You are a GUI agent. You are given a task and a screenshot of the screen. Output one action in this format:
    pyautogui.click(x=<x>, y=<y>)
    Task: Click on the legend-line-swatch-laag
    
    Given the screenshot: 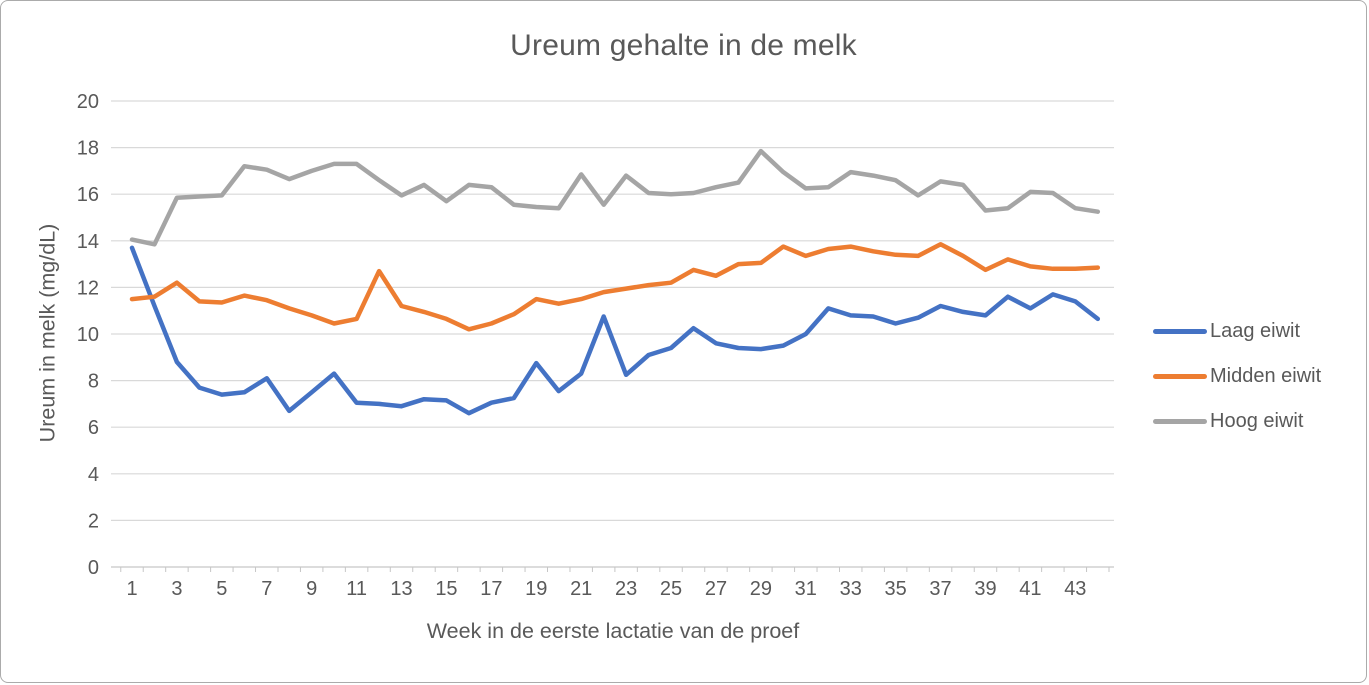 What is the action you would take?
    pyautogui.click(x=1180, y=331)
    